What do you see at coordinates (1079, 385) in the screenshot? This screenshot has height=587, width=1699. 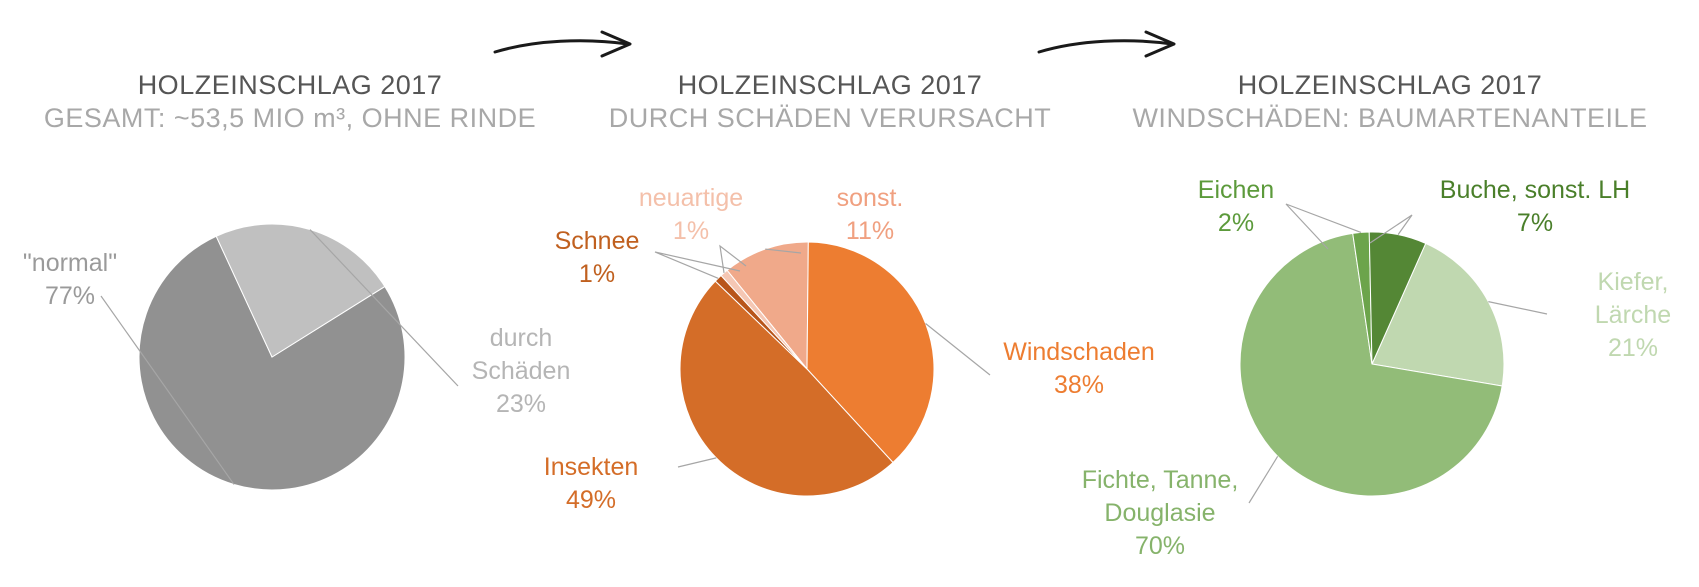 I see `slice-value: 38%` at bounding box center [1079, 385].